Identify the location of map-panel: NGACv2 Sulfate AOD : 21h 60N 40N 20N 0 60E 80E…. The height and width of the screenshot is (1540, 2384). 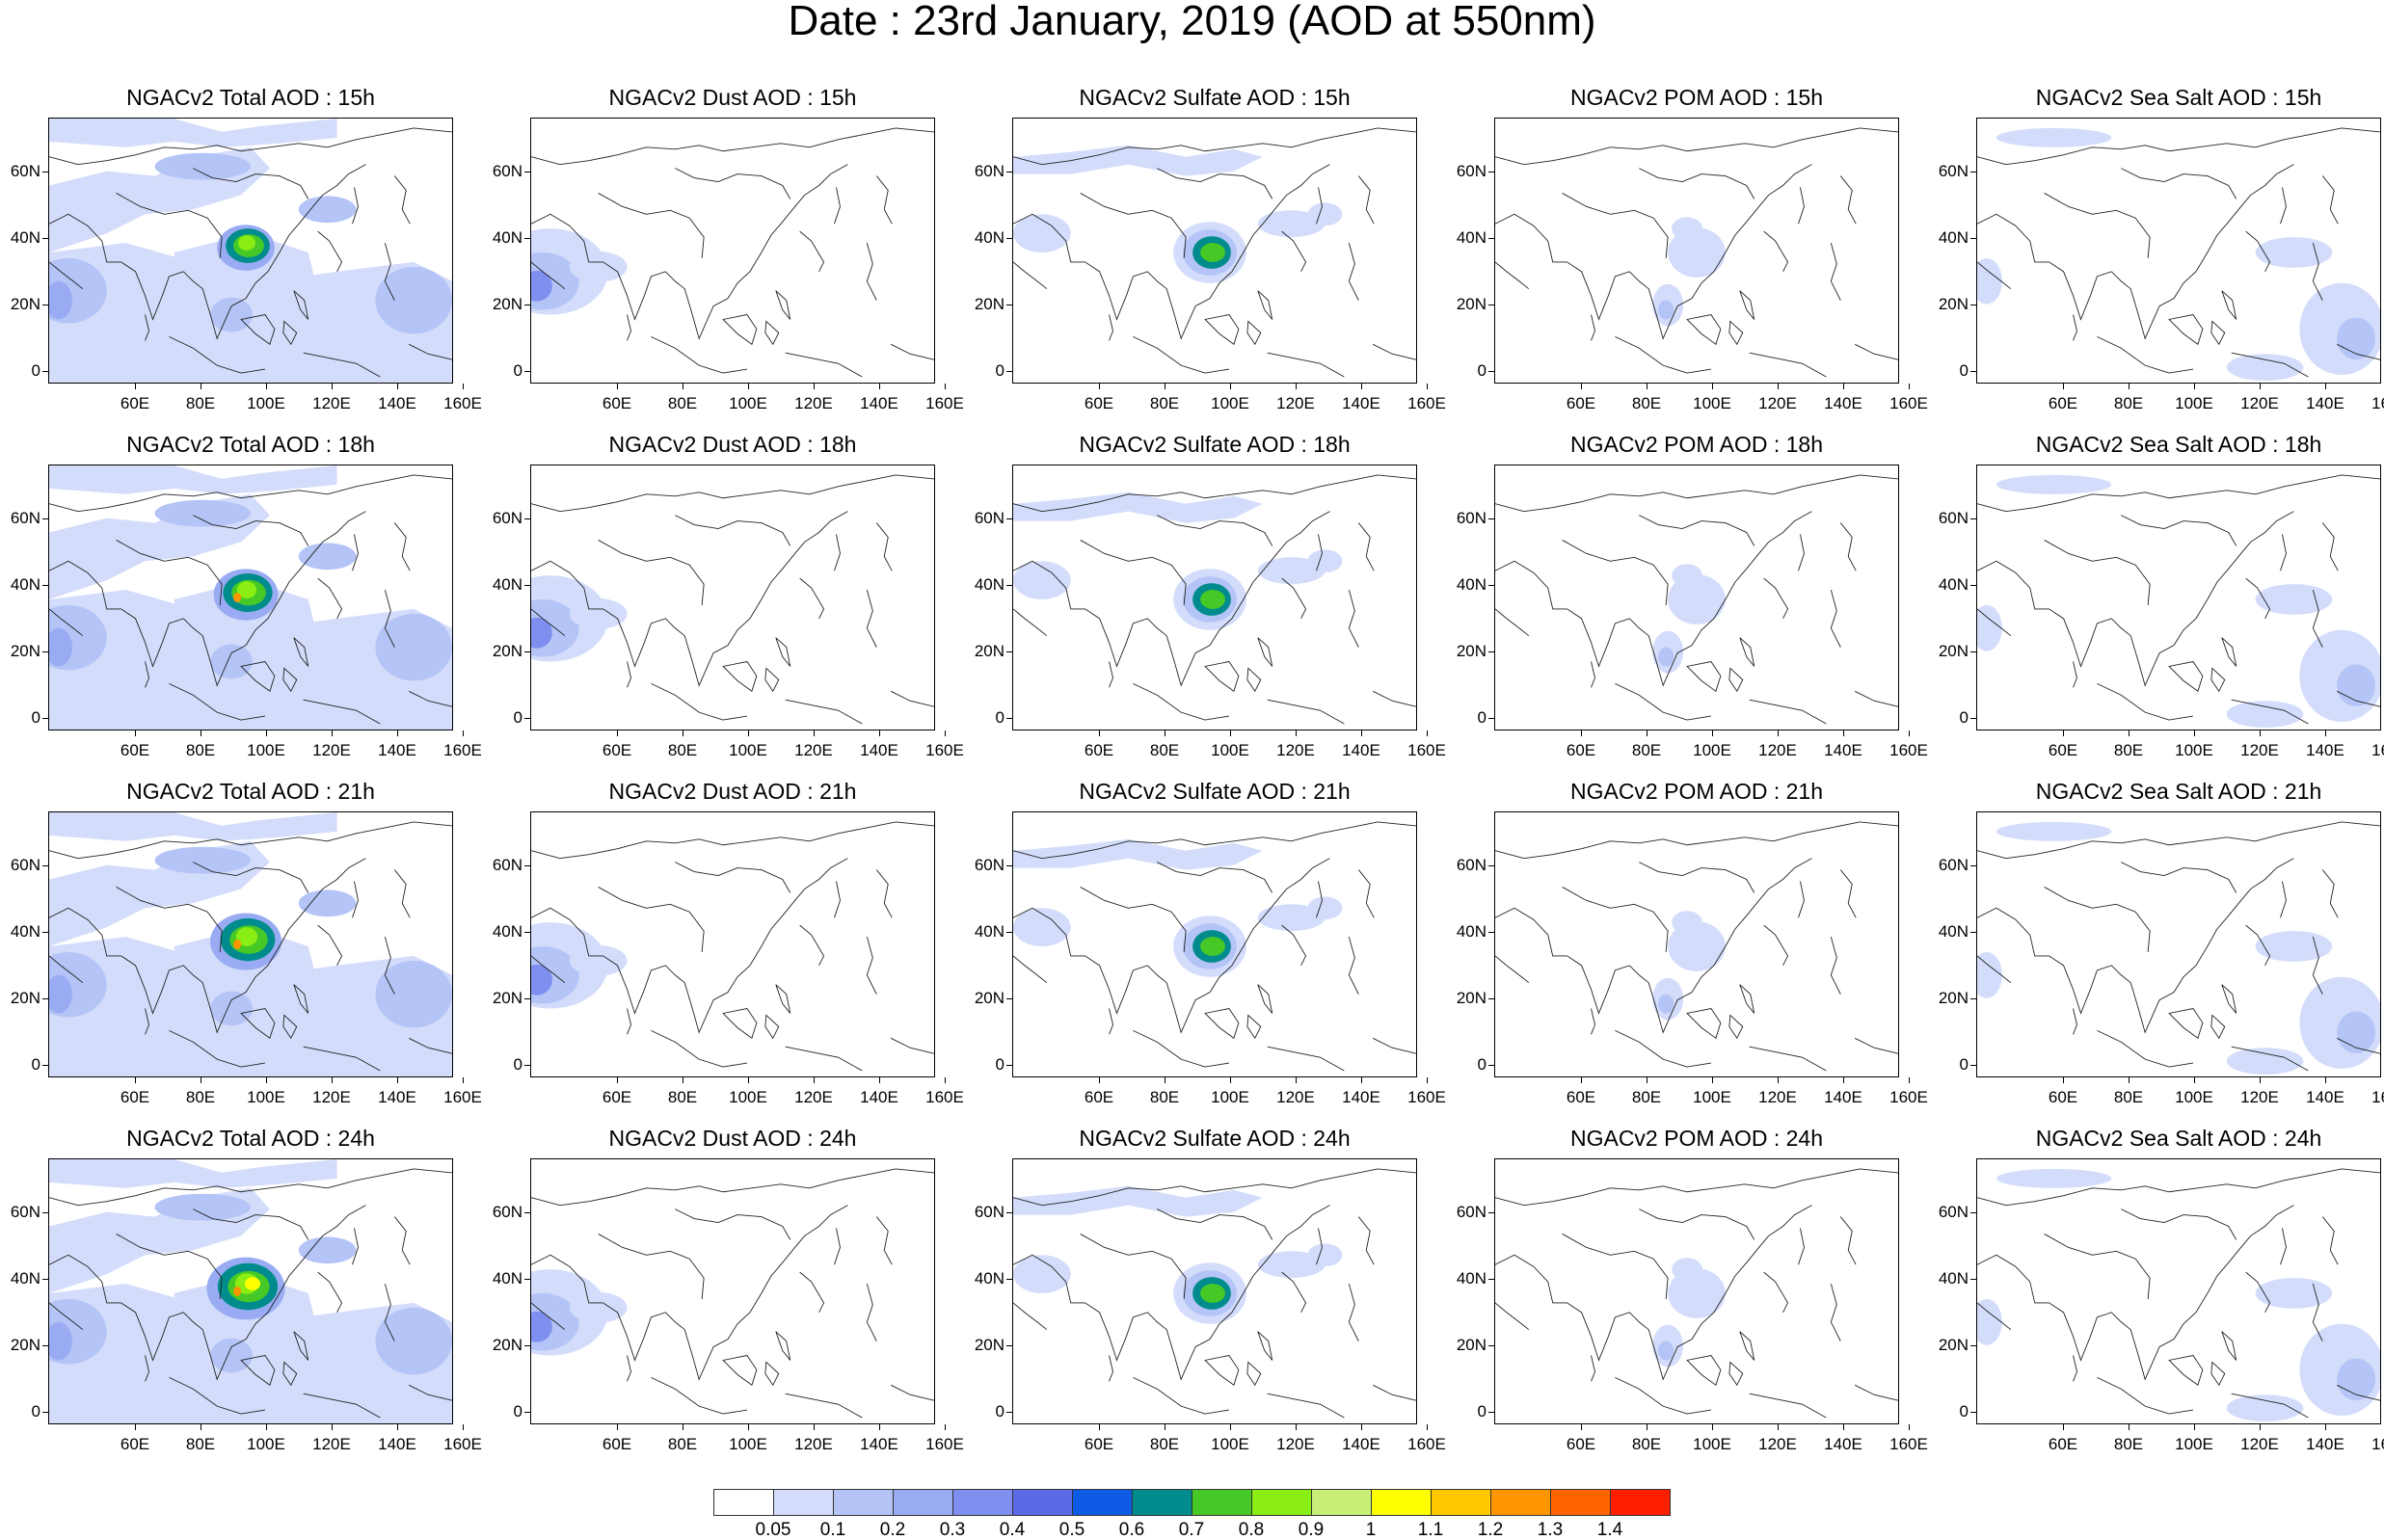
(1205, 948).